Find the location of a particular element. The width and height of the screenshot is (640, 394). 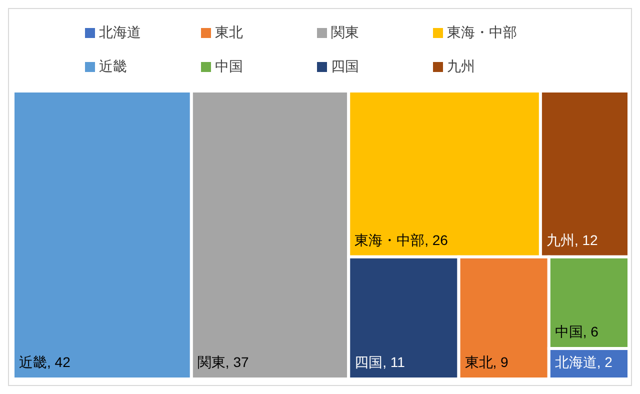

legend-label: 九州 is located at coordinates (461, 66).